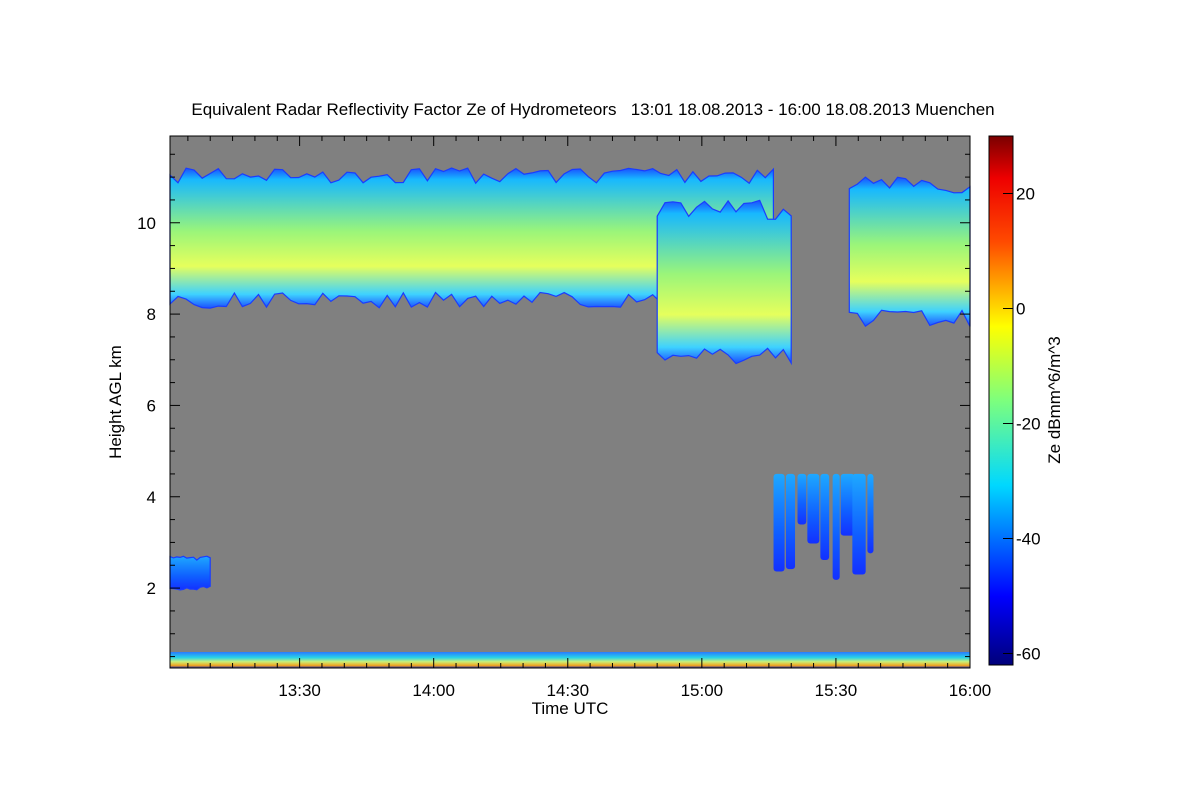  Describe the element at coordinates (1025, 194) in the screenshot. I see `colorbar-tick-label: 20` at that location.